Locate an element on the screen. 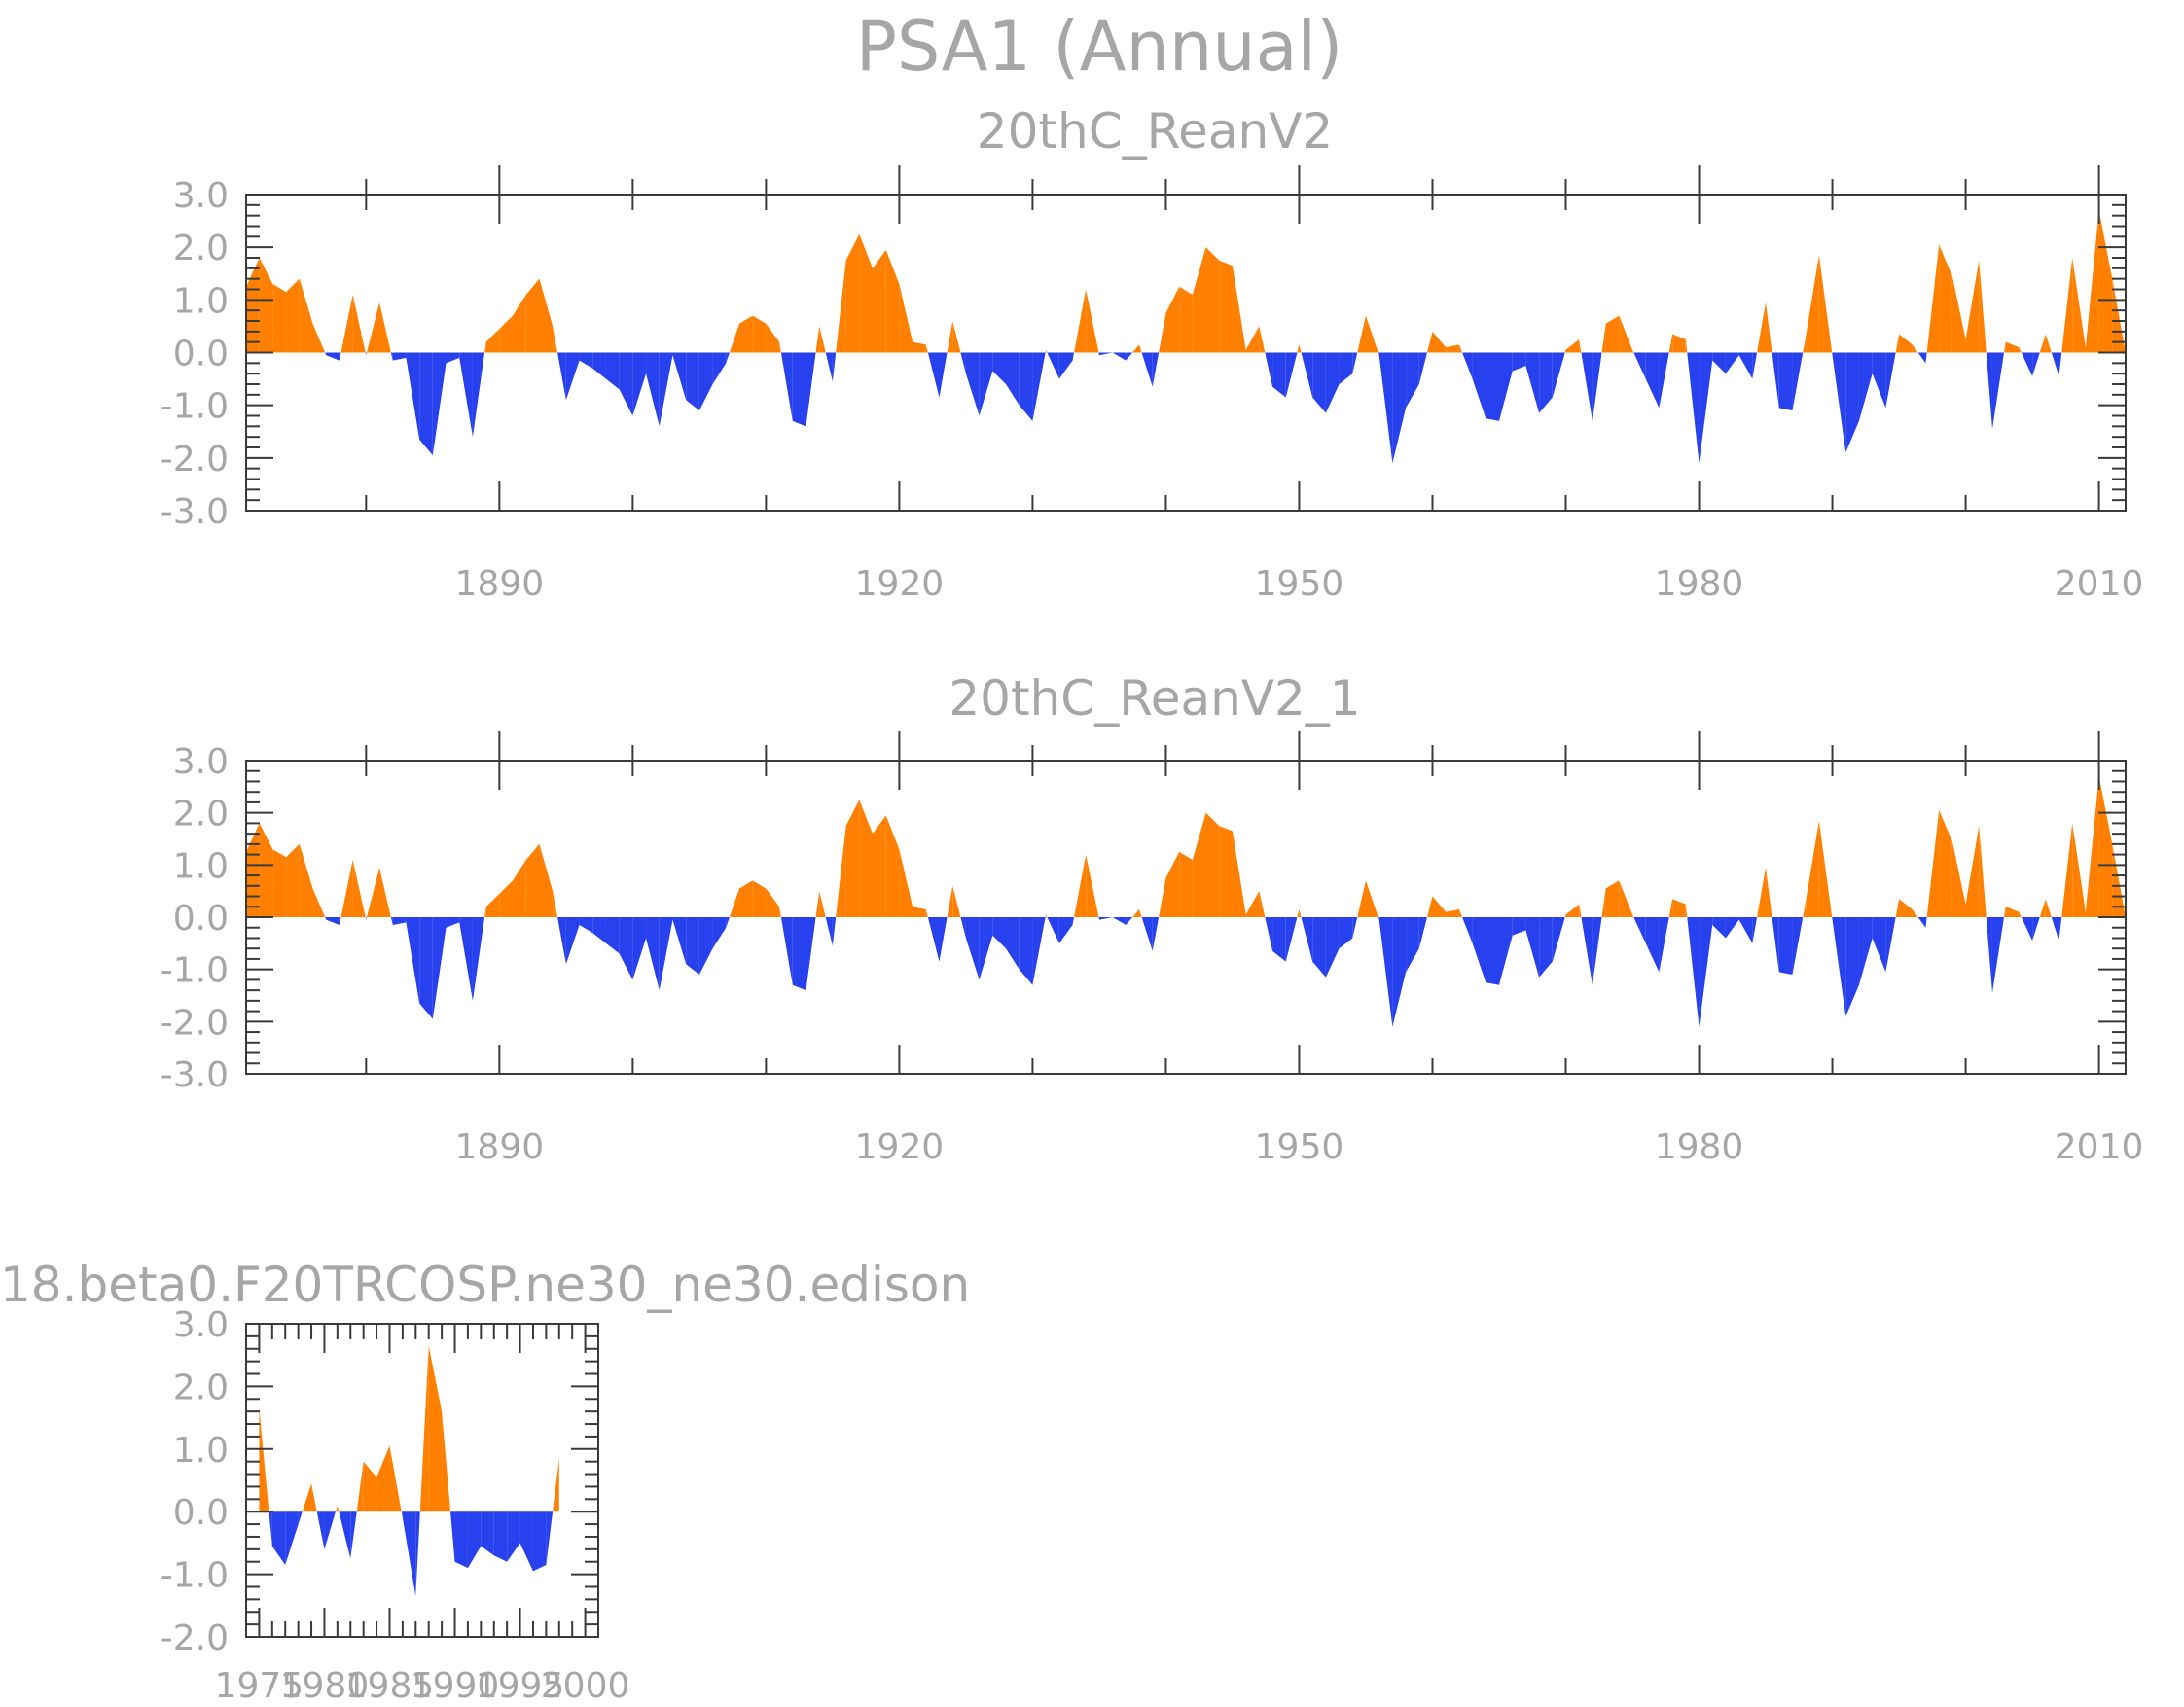 This screenshot has width=2184, height=1707. x-tick-label: 1950 is located at coordinates (1299, 584).